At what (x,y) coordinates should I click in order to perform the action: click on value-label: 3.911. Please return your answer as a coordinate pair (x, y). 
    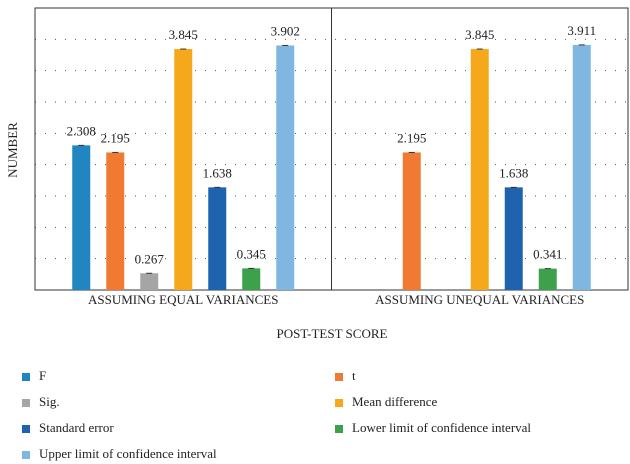
    Looking at the image, I should click on (581, 30).